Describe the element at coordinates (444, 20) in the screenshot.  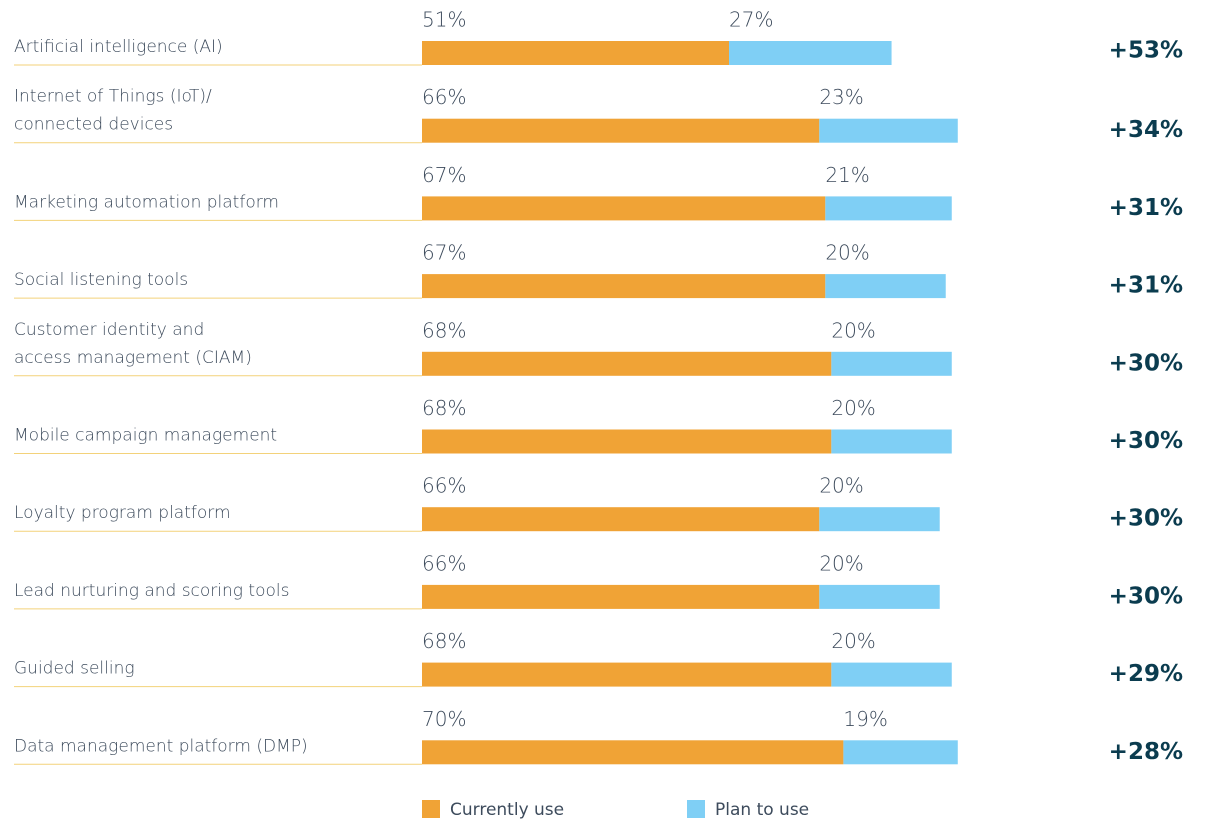
I see `value-label: 51%` at that location.